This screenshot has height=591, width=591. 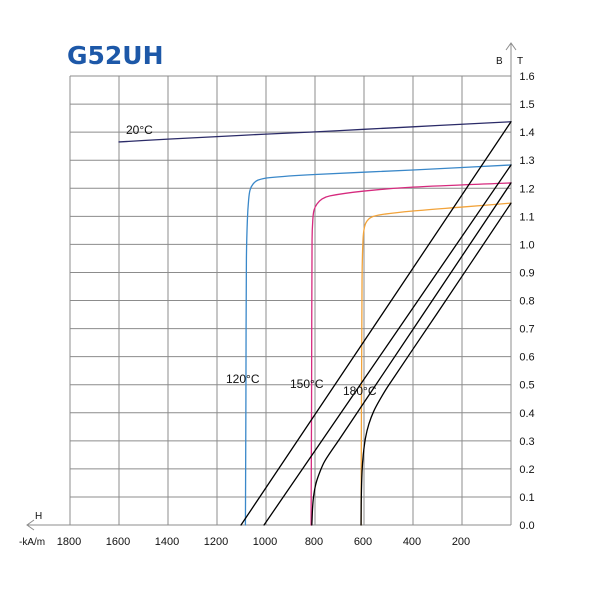 What do you see at coordinates (526, 470) in the screenshot?
I see `y-tick-label: 0.2` at bounding box center [526, 470].